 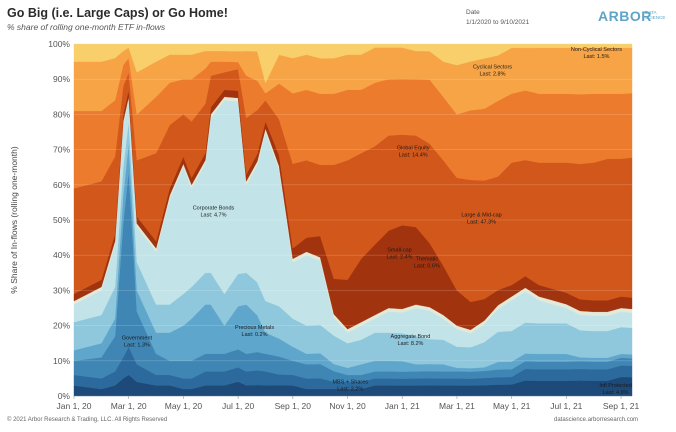 What do you see at coordinates (655, 15) in the screenshot?
I see `arbor-logo-subtitle: DATA SCIENCE` at bounding box center [655, 15].